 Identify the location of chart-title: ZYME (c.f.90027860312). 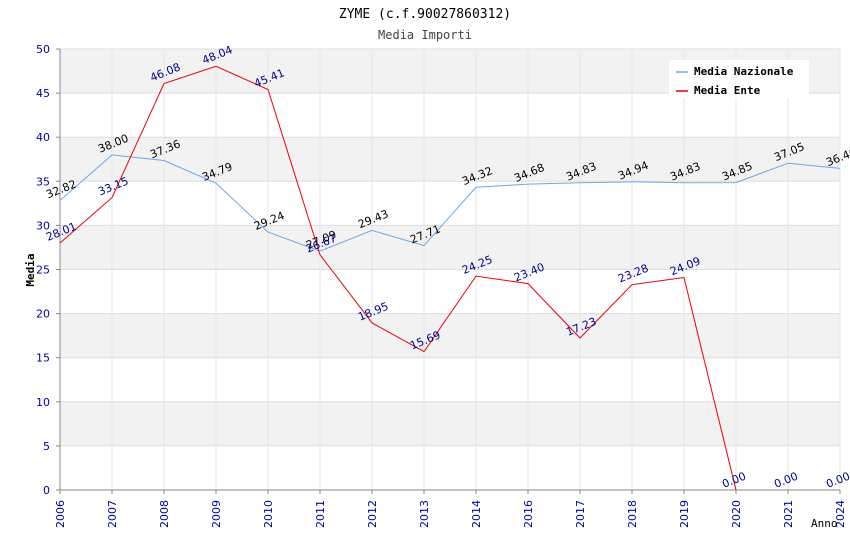
(425, 14).